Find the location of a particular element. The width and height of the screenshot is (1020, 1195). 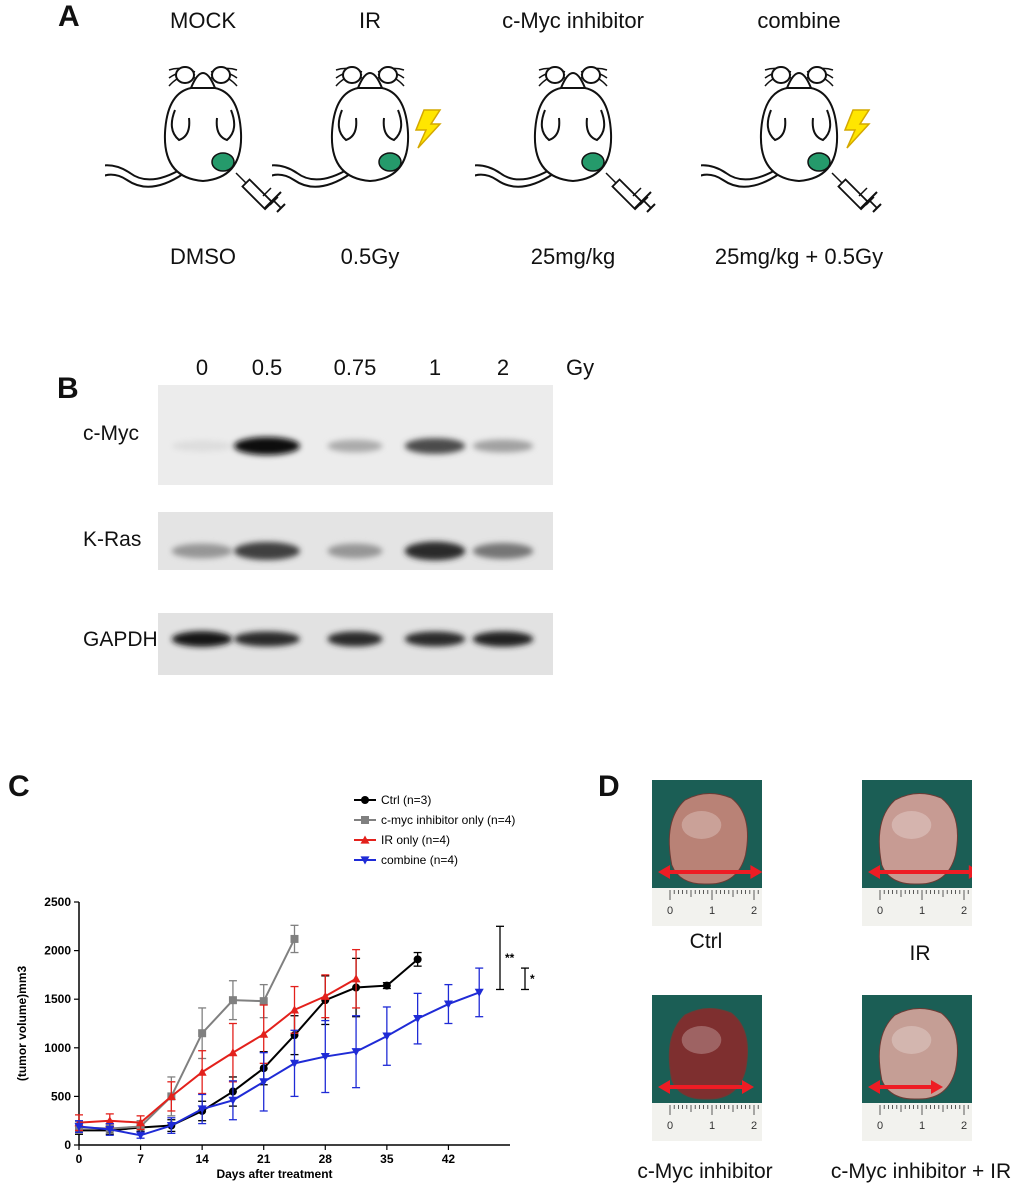

y-axis-label: (tumor volume)mm3 is located at coordinates (22, 1024).